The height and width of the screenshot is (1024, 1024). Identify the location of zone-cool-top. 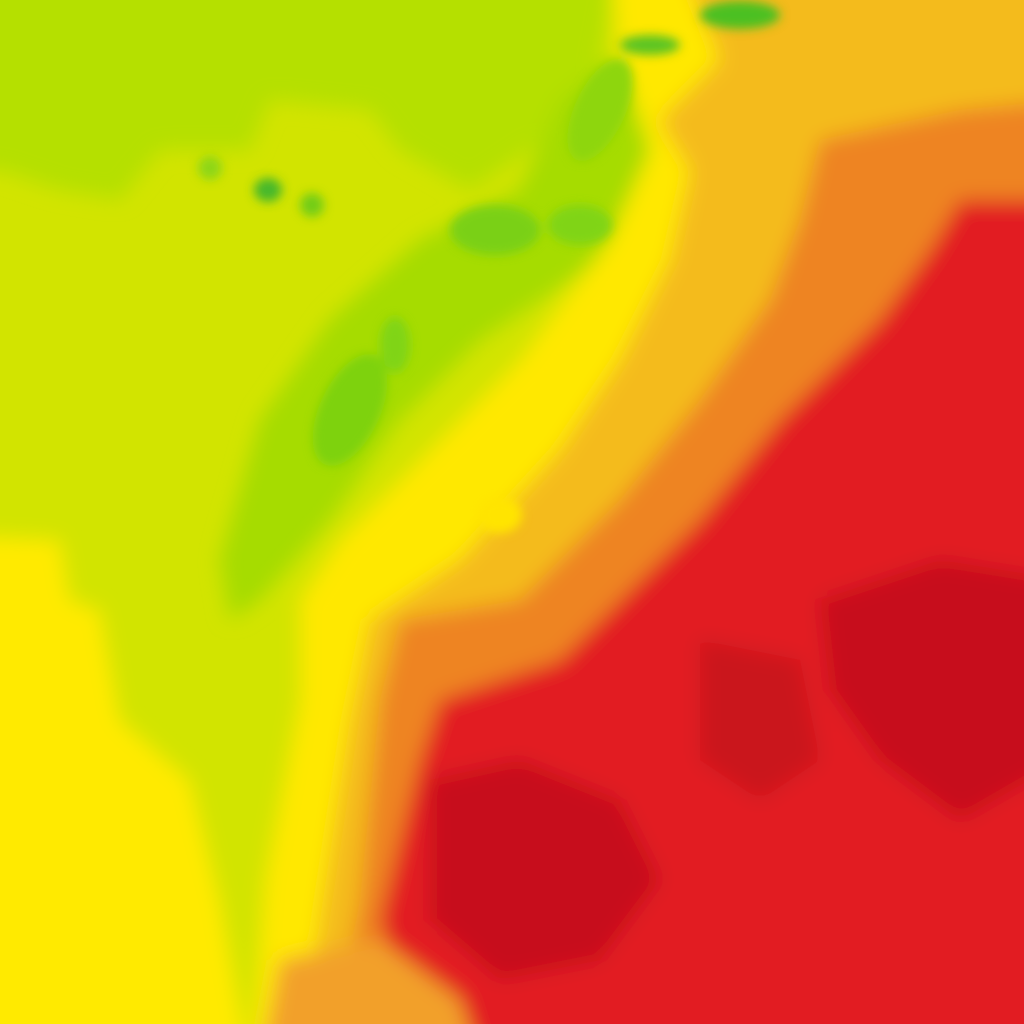
(306, 100).